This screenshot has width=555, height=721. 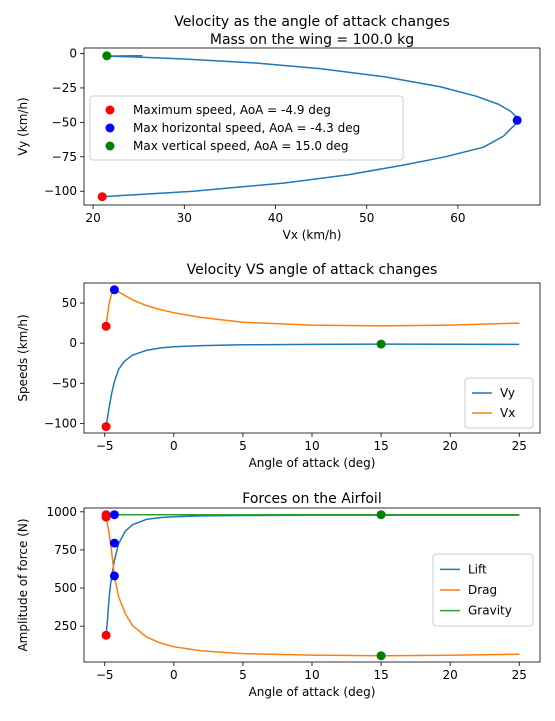 What do you see at coordinates (65, 550) in the screenshot?
I see `y-tick-label: 750` at bounding box center [65, 550].